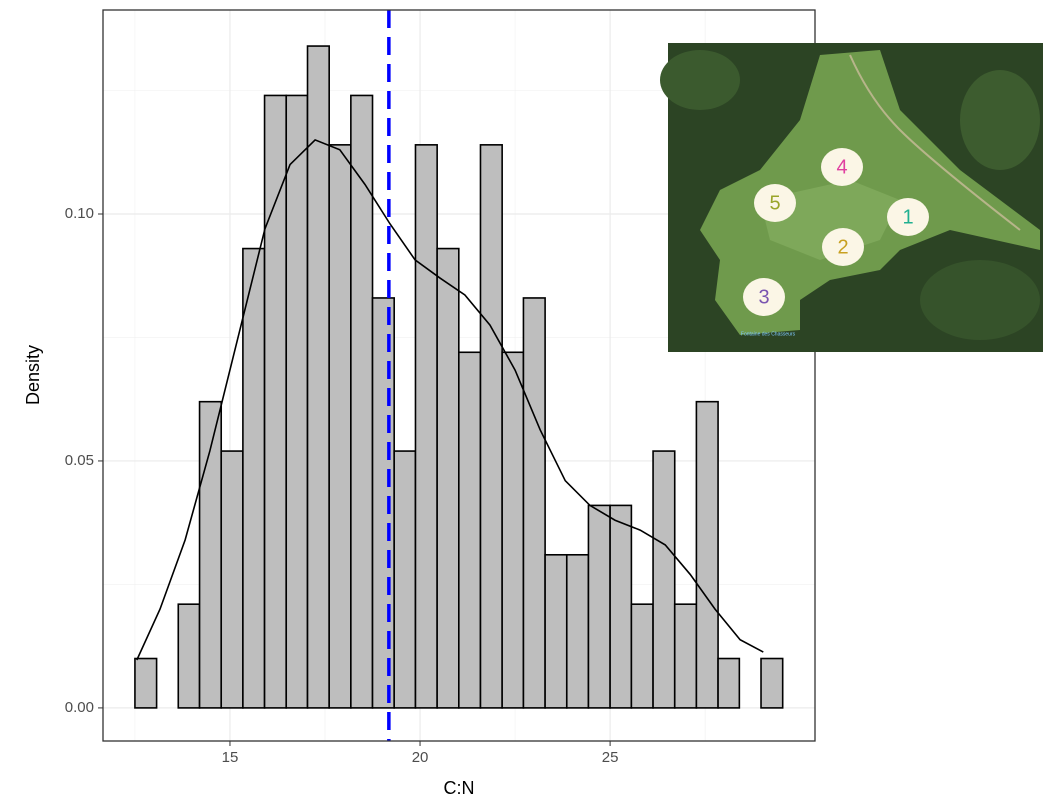 The width and height of the screenshot is (1043, 801). What do you see at coordinates (79, 213) in the screenshot?
I see `y-tick-label: 0.10` at bounding box center [79, 213].